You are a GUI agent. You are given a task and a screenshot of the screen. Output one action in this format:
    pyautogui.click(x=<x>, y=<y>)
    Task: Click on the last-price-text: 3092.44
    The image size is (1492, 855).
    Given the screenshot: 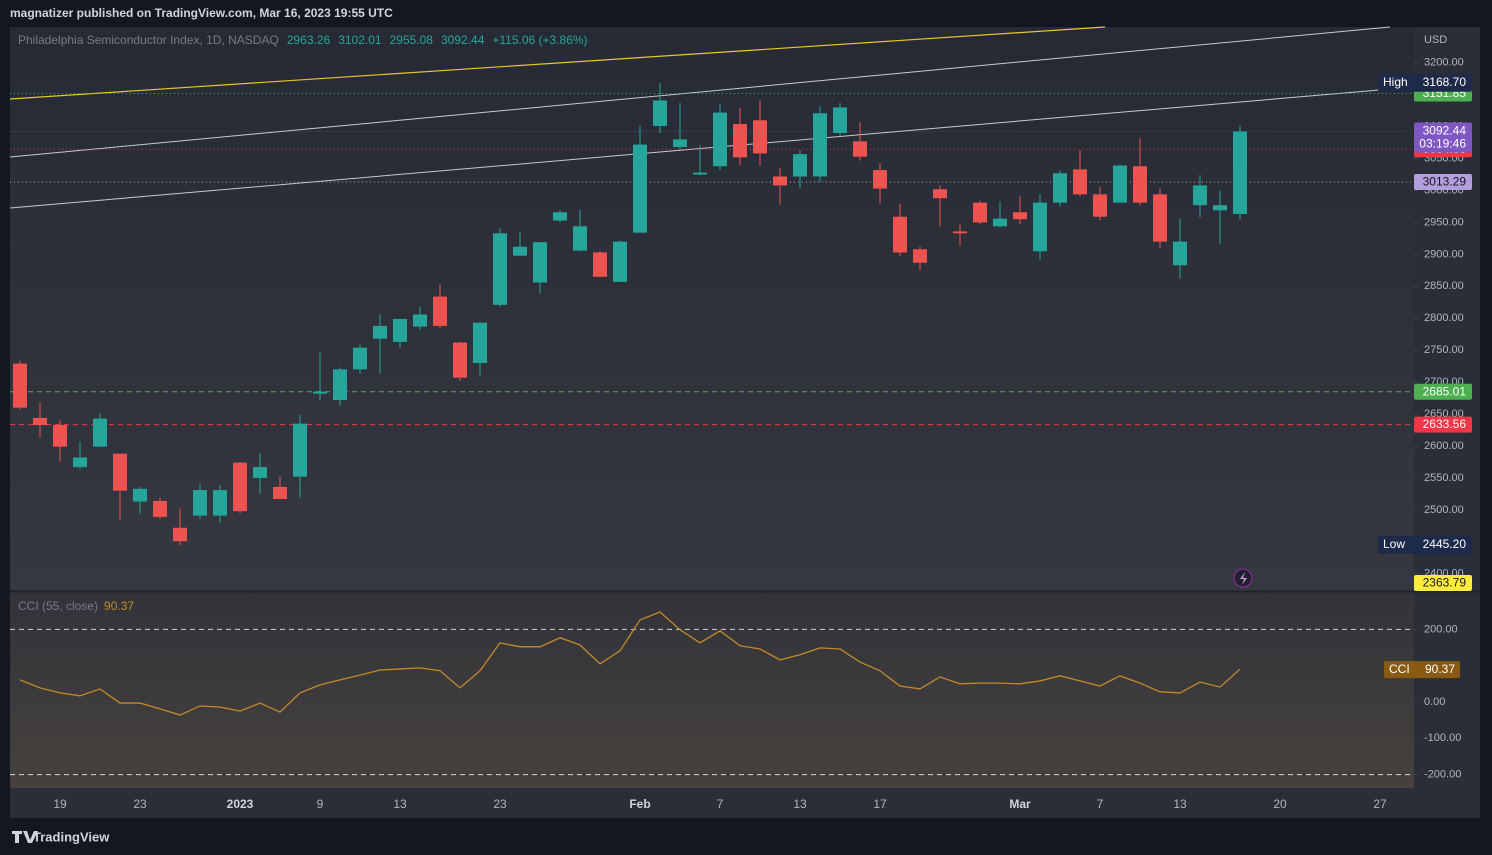 What is the action you would take?
    pyautogui.click(x=1445, y=131)
    